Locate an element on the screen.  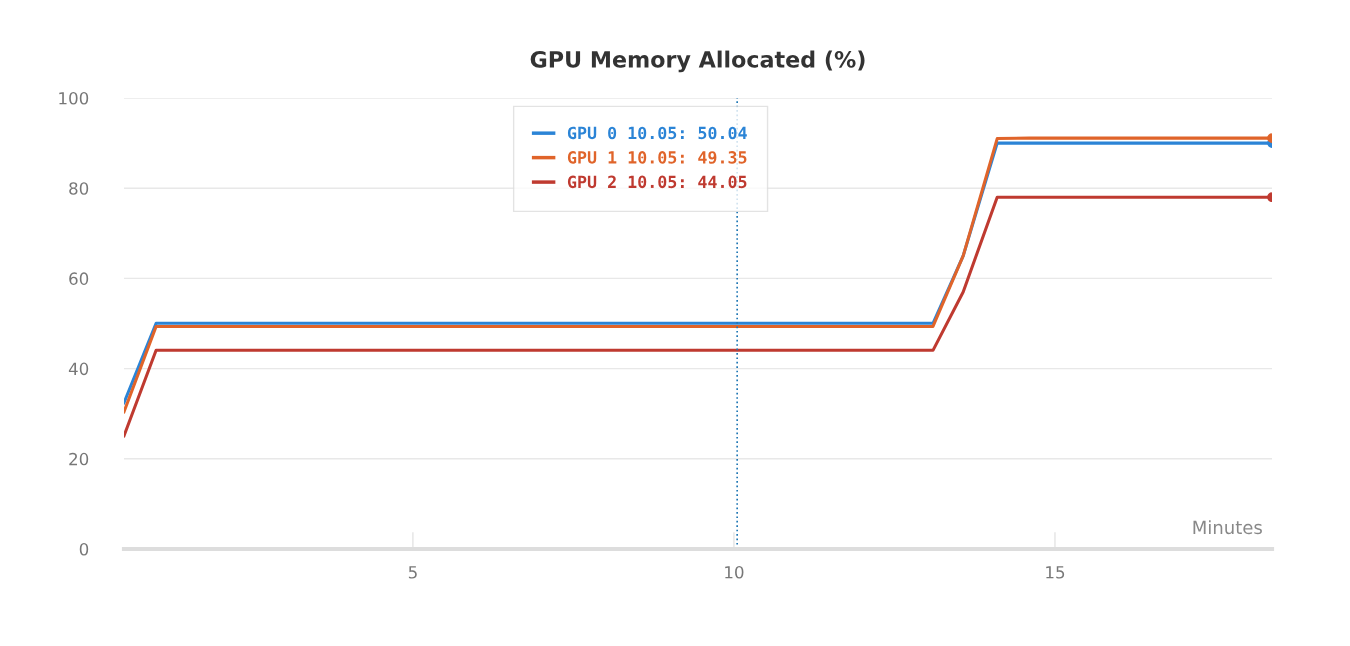
legend-label: GPU 0 10.05: 50.04 is located at coordinates (657, 133).